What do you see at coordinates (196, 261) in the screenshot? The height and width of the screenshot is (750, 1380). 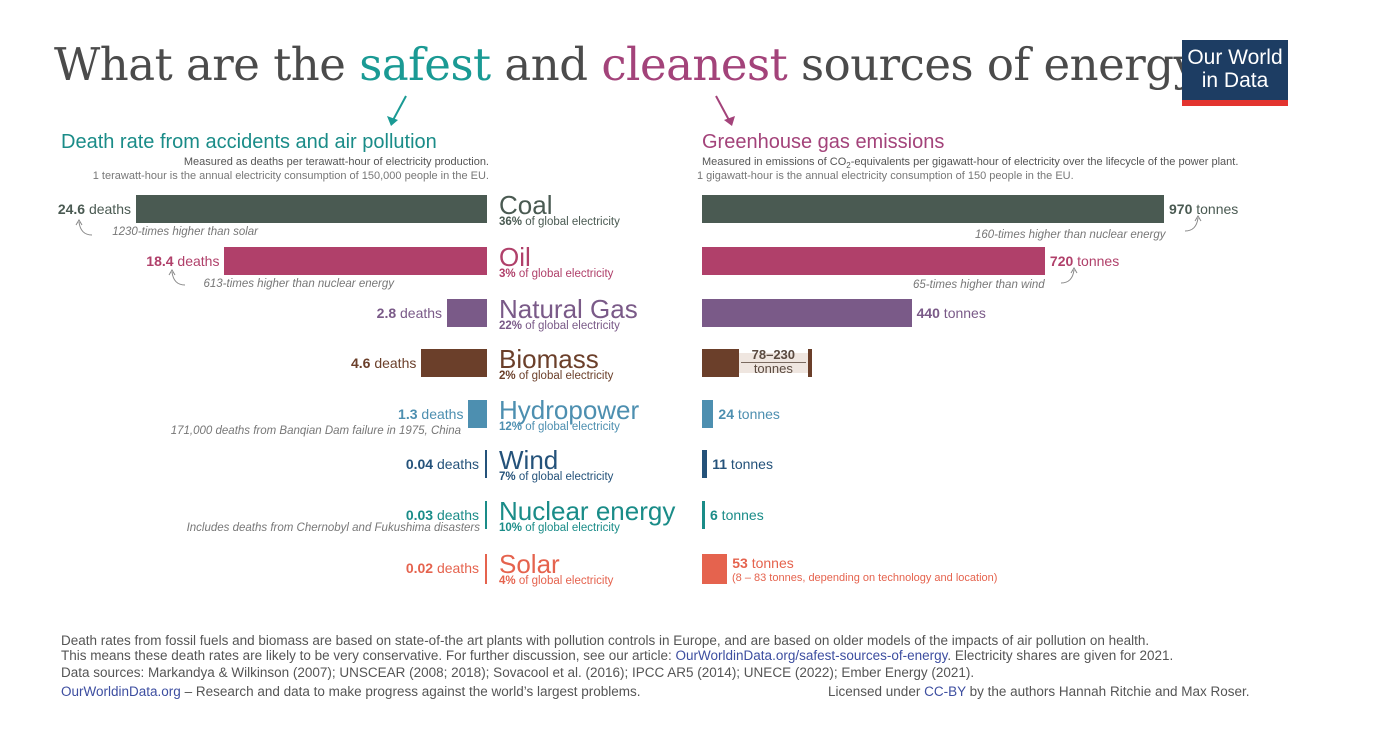 I see `death-unit-oil: deaths` at bounding box center [196, 261].